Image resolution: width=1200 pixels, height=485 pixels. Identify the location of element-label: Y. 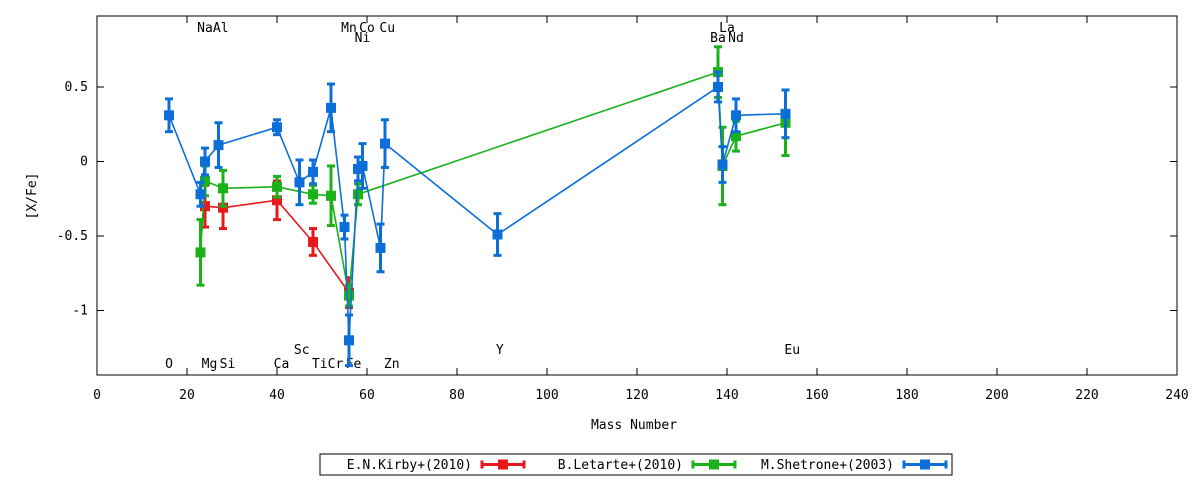
(500, 350).